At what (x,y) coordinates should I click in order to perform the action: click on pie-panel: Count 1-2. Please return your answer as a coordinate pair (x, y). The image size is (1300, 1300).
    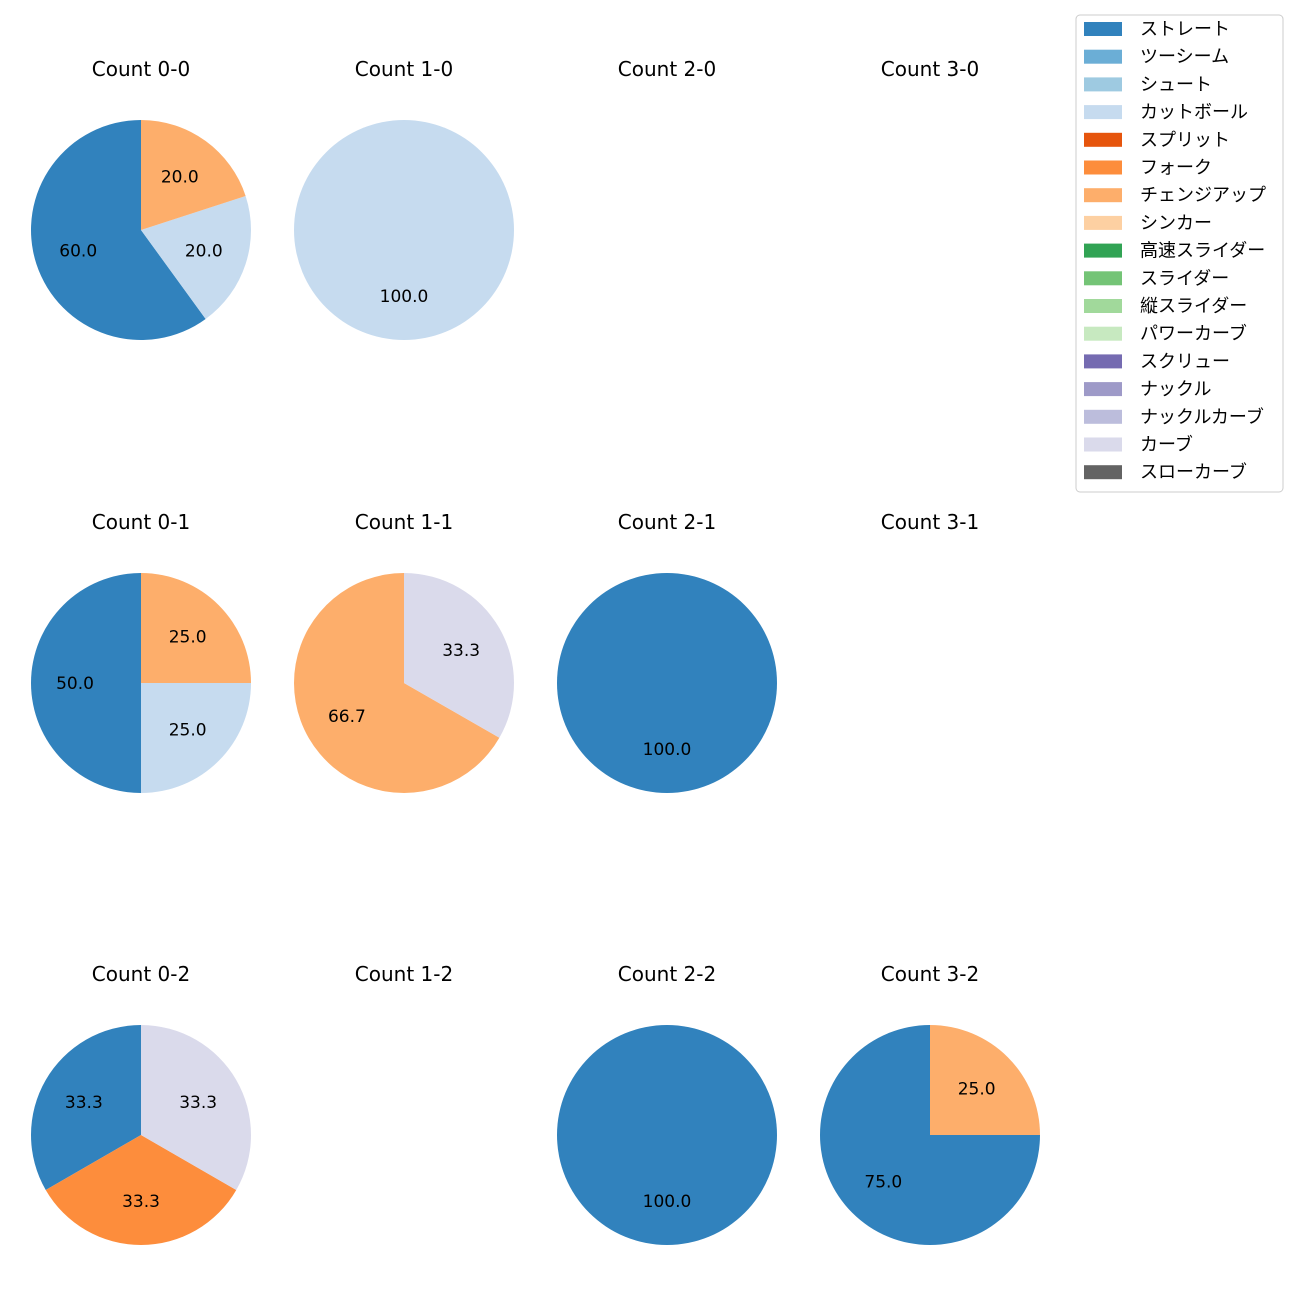
    Looking at the image, I should click on (404, 974).